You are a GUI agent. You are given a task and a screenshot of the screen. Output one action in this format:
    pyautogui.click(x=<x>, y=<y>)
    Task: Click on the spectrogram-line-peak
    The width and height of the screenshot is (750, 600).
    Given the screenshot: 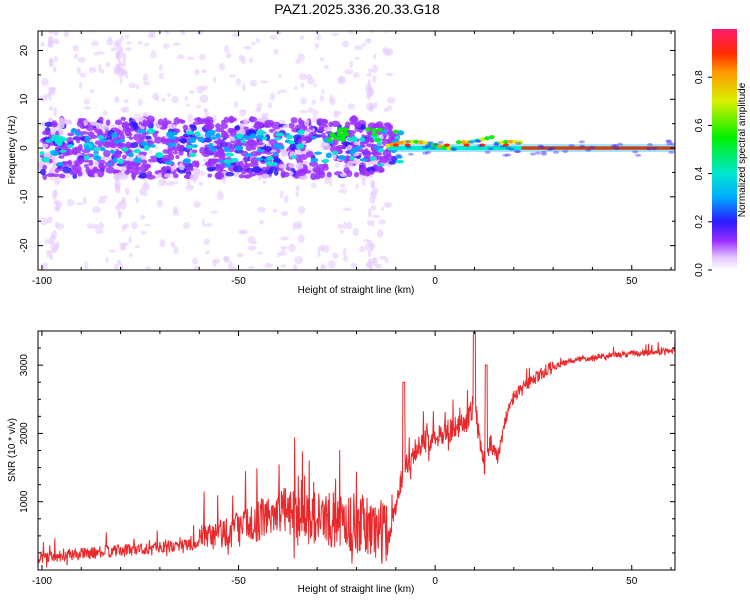 What is the action you would take?
    pyautogui.click(x=598, y=148)
    